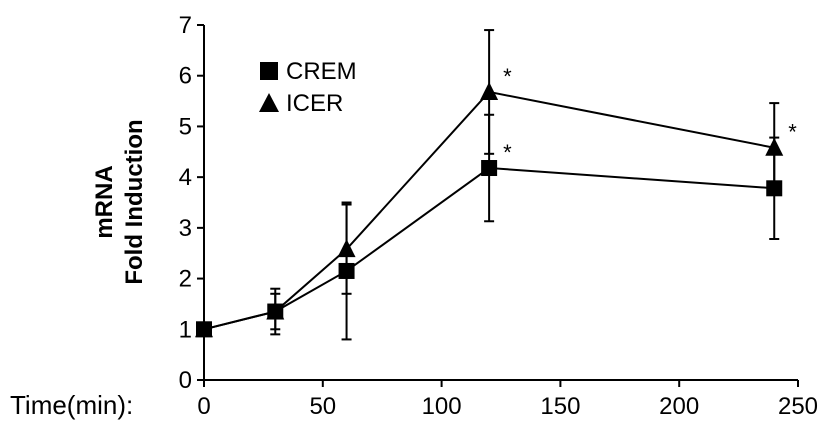 This screenshot has height=425, width=832. Describe the element at coordinates (308, 87) in the screenshot. I see `legend: CREM ICER` at that location.